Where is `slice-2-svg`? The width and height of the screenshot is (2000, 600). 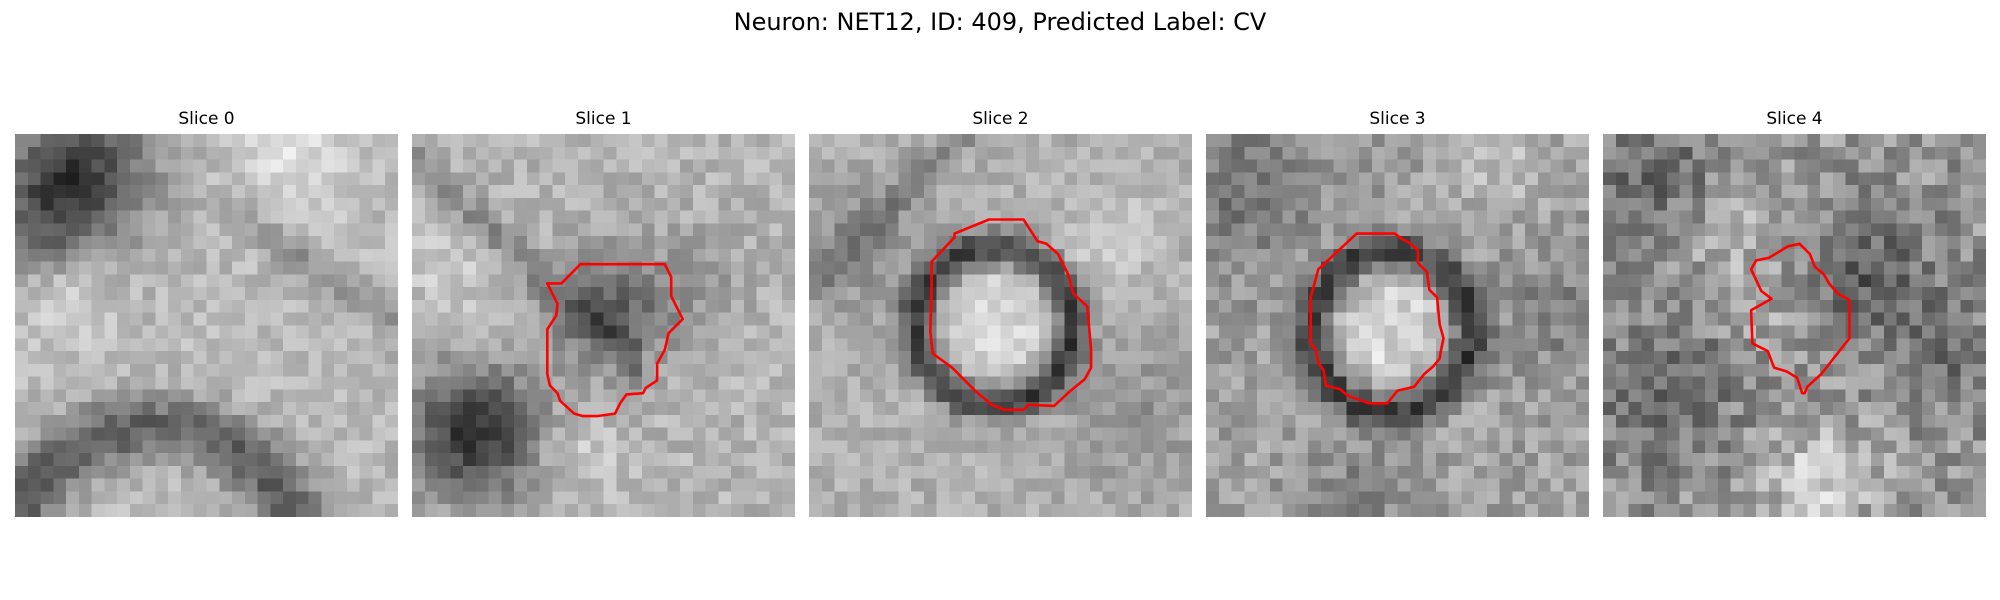 slice-2-svg is located at coordinates (1000, 325).